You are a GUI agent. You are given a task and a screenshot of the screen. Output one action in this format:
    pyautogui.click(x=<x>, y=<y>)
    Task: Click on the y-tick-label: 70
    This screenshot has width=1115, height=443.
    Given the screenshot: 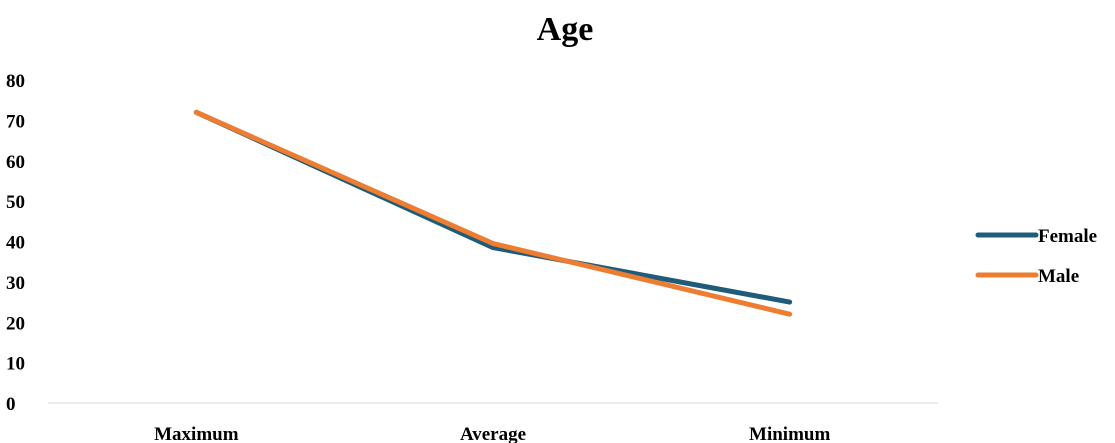 What is the action you would take?
    pyautogui.click(x=15, y=121)
    